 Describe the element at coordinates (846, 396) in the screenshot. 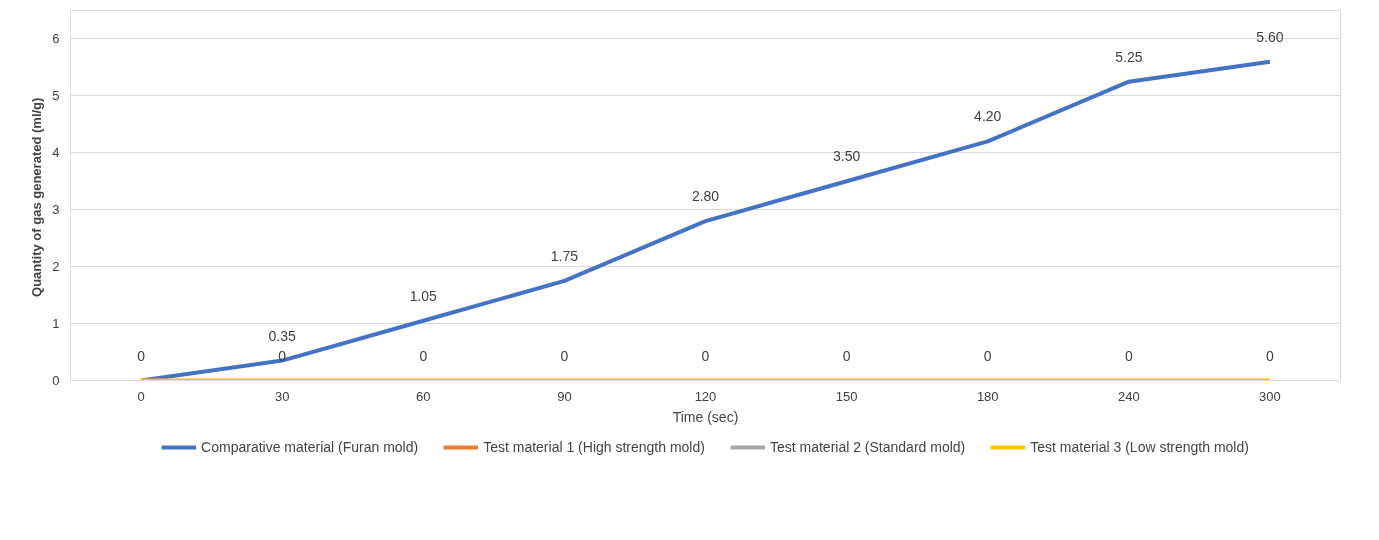

I see `x-tick-label: 150` at that location.